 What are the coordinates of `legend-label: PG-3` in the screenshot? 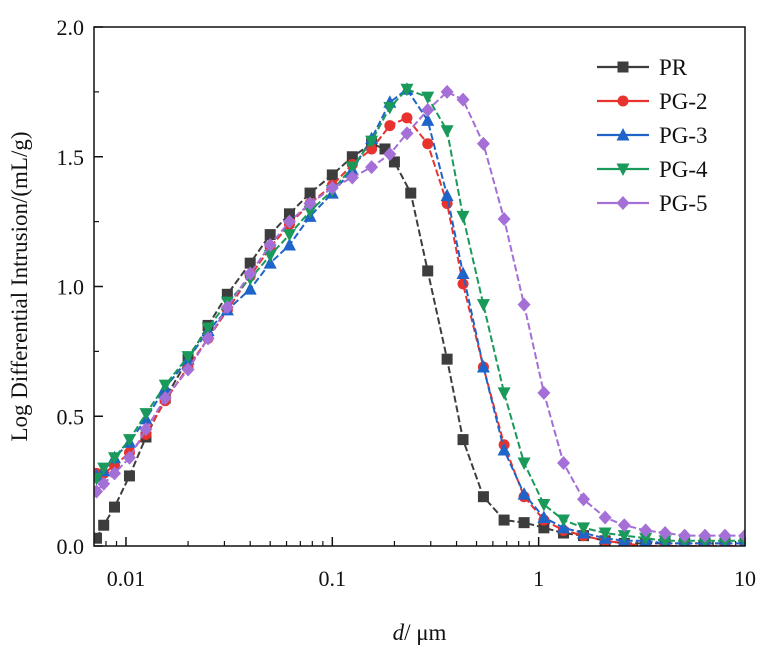 It's located at (683, 135).